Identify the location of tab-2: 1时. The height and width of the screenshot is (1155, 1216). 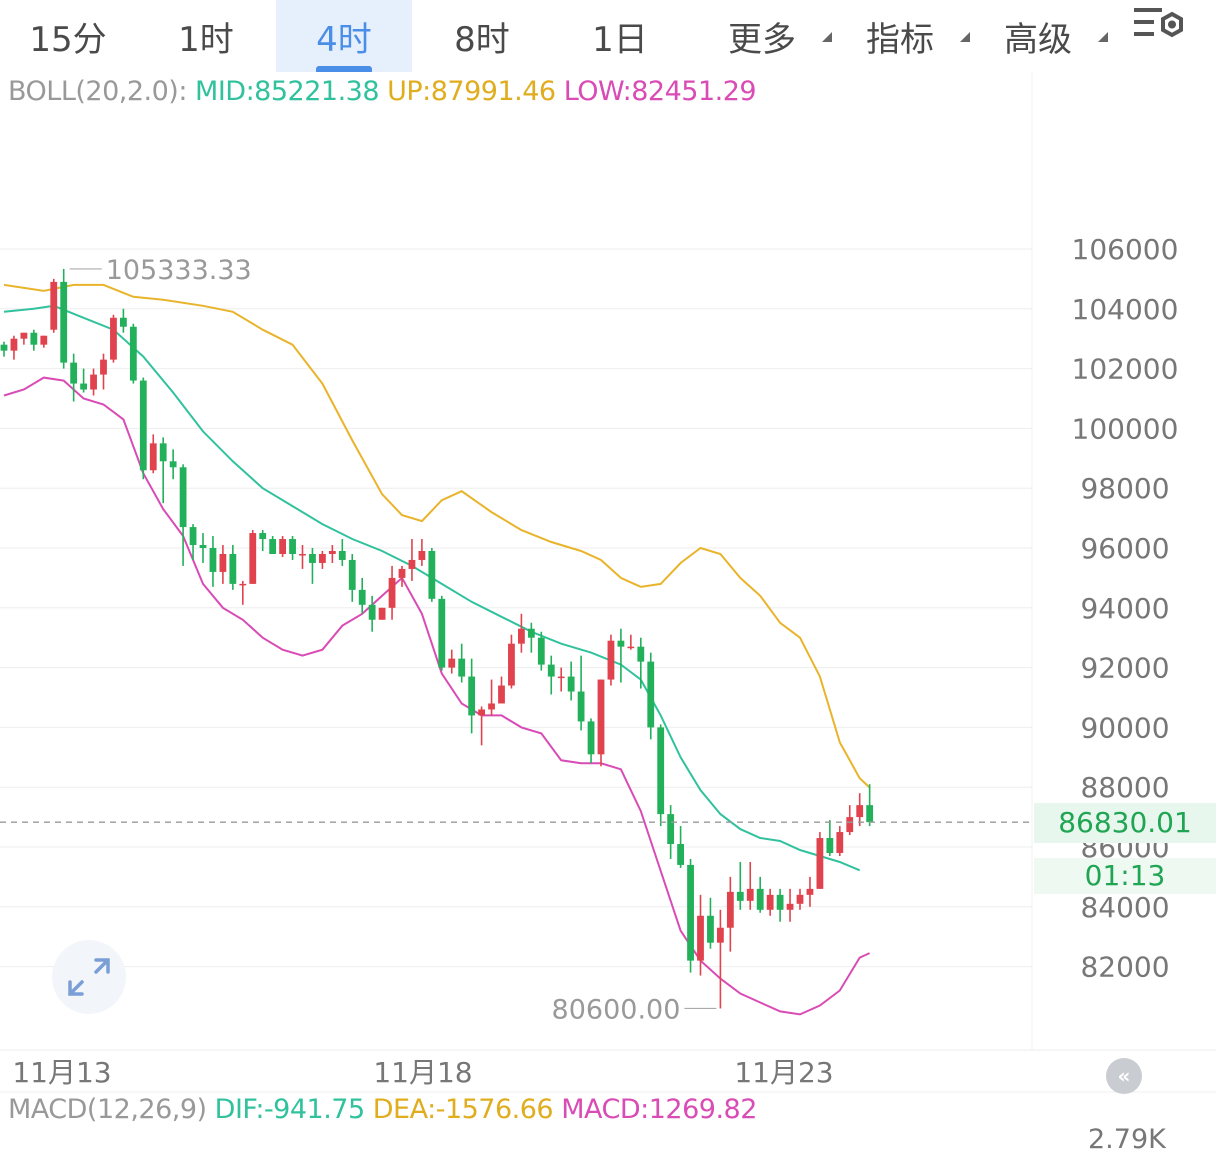
(206, 36).